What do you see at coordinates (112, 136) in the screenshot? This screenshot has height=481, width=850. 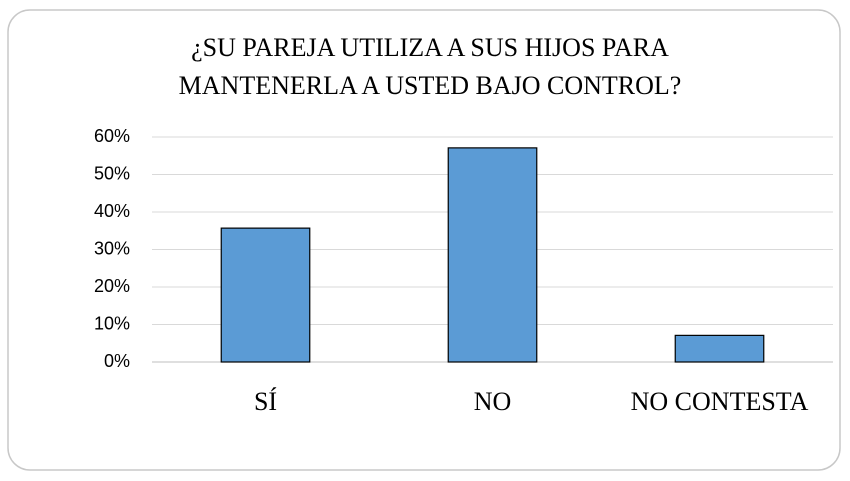 I see `y-tick-label: 60%` at bounding box center [112, 136].